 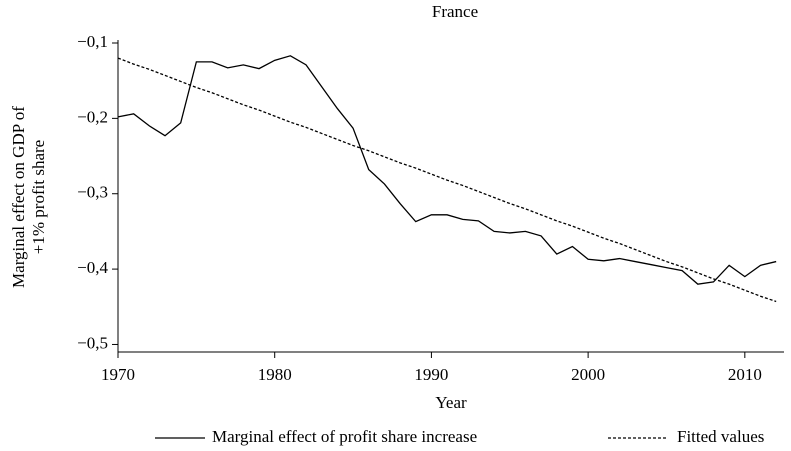 What do you see at coordinates (118, 374) in the screenshot?
I see `x-tick-label: 1970` at bounding box center [118, 374].